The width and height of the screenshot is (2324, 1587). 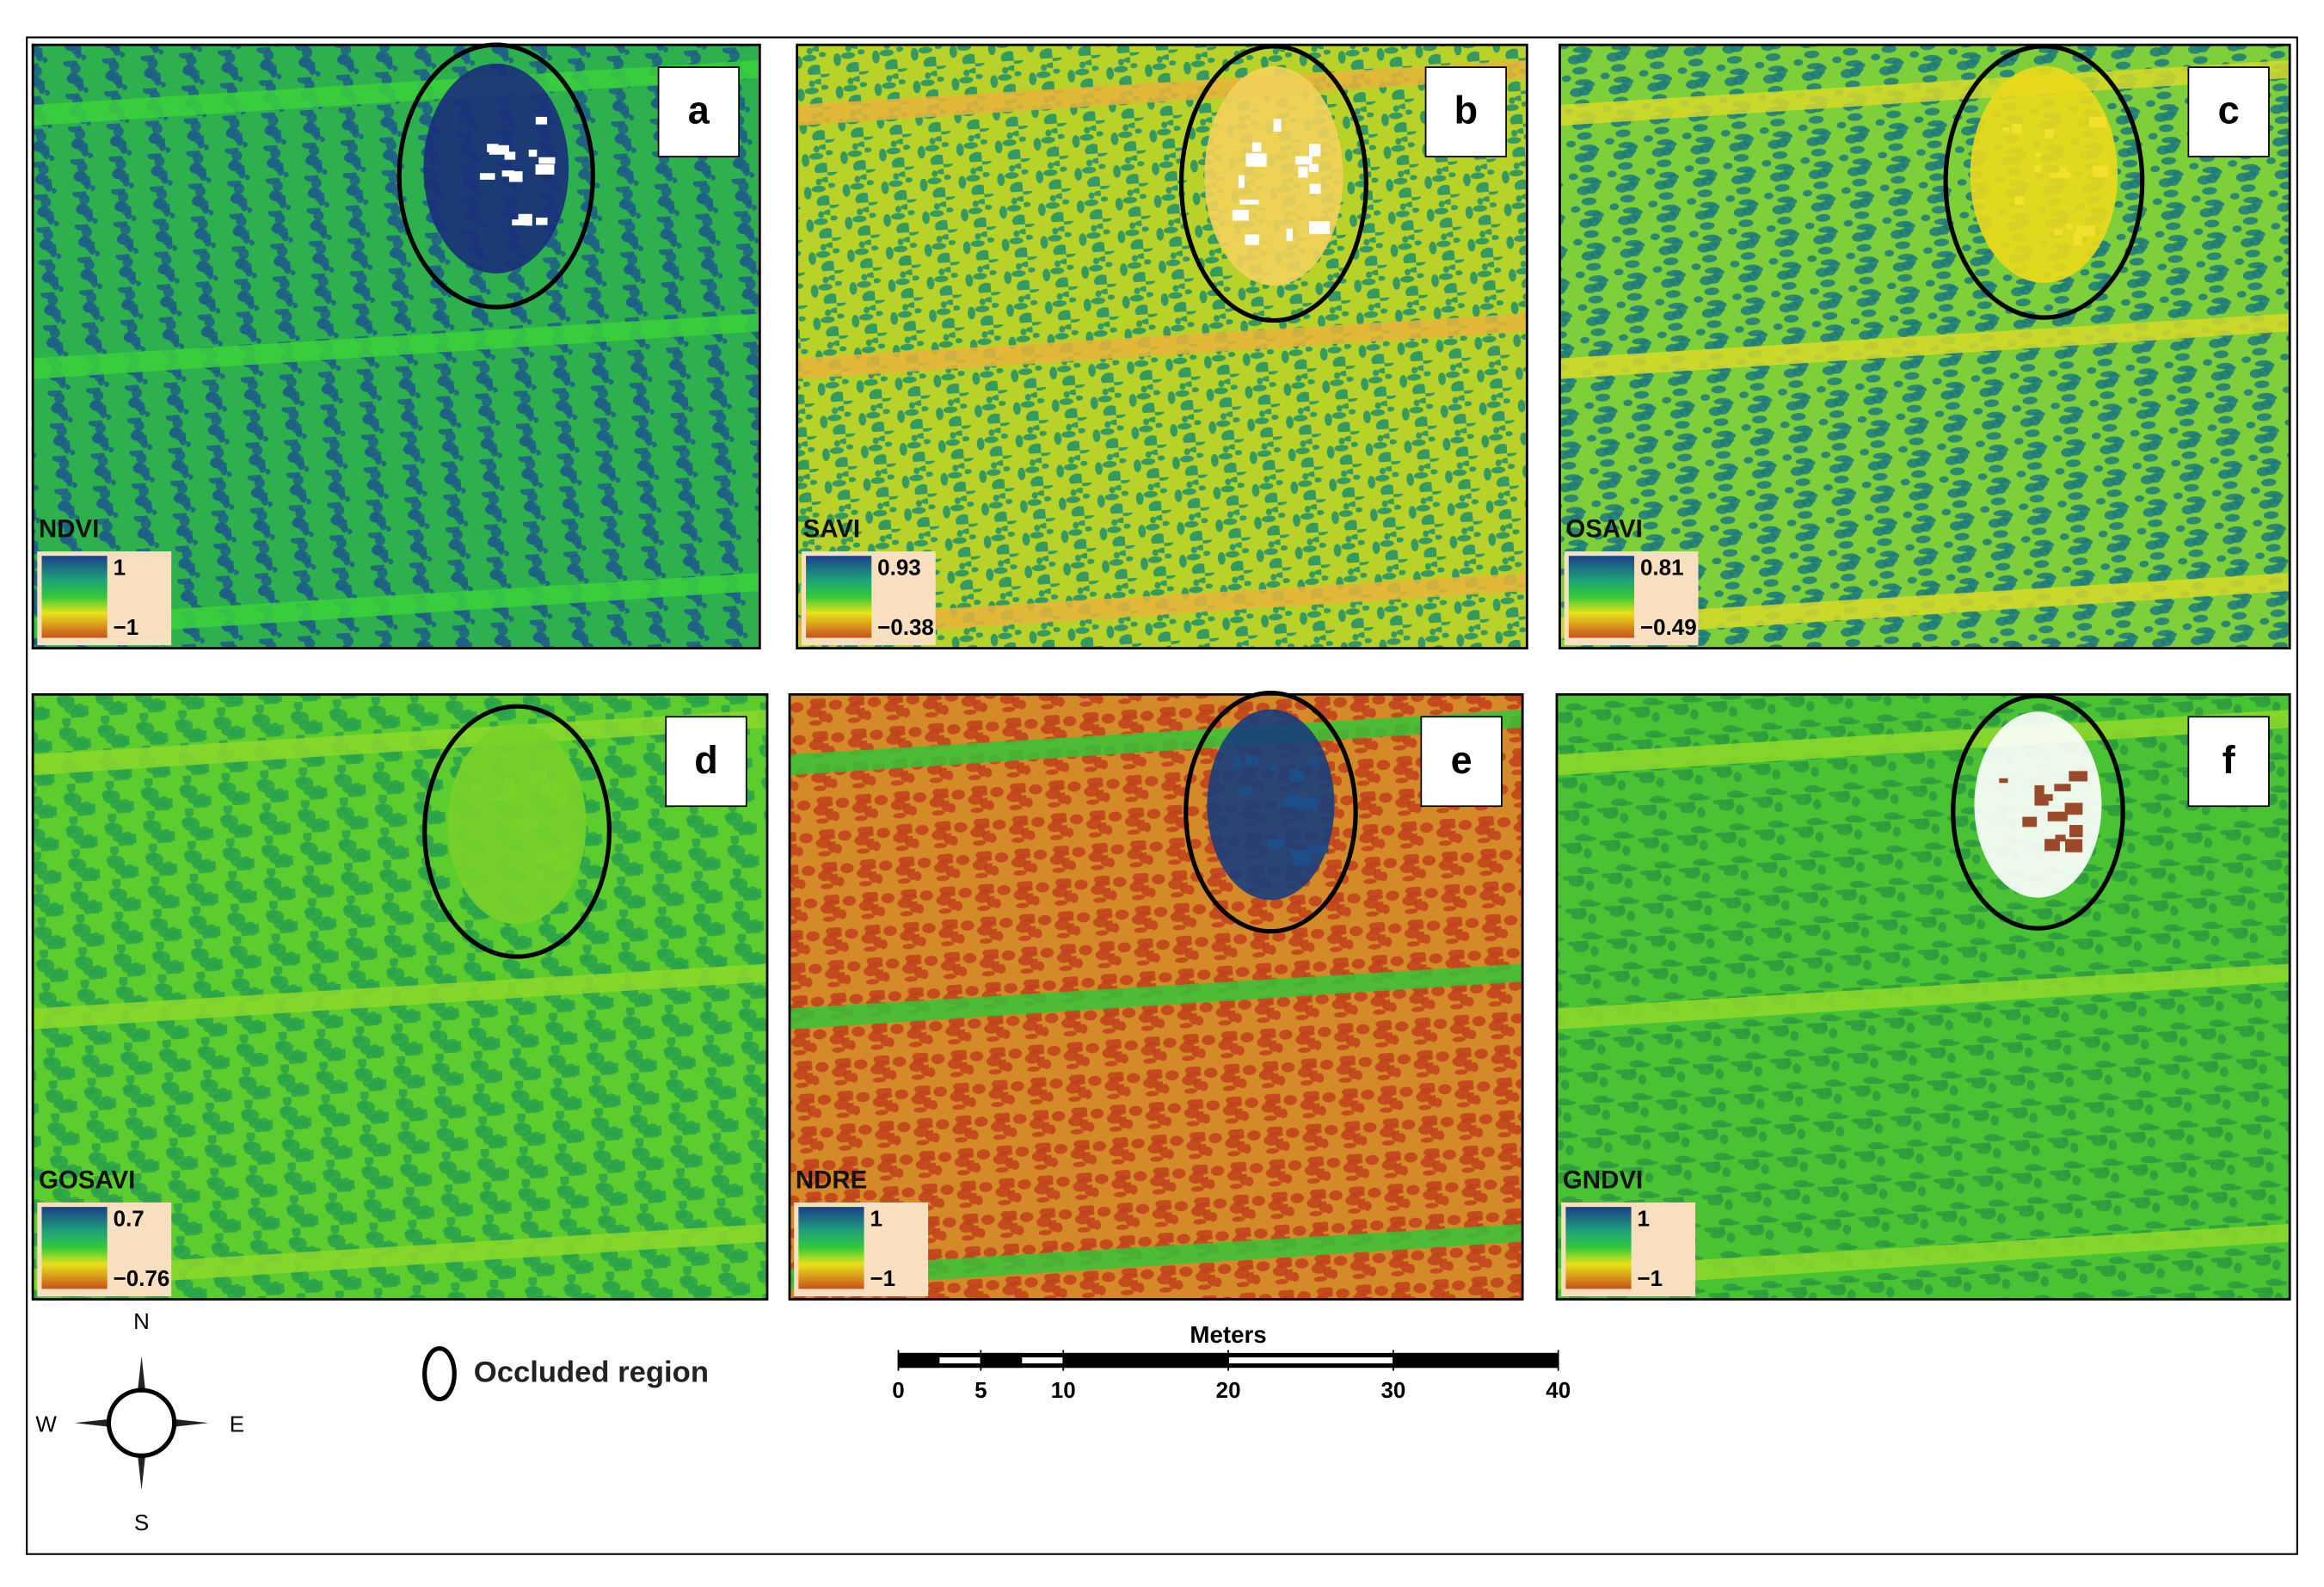 I want to click on compass-east: E, so click(x=237, y=1424).